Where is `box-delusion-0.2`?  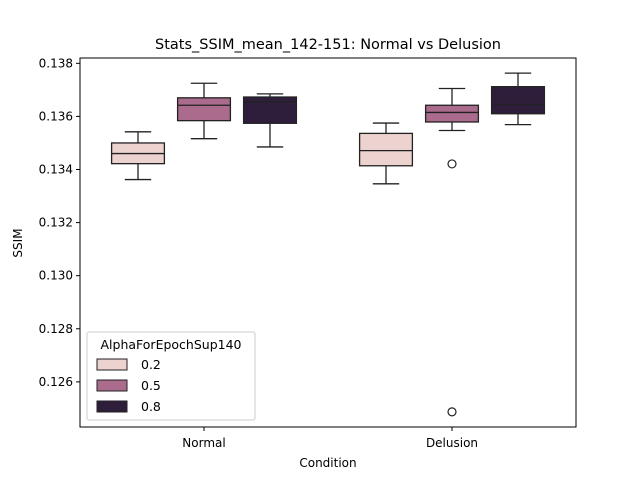 box-delusion-0.2 is located at coordinates (386, 153).